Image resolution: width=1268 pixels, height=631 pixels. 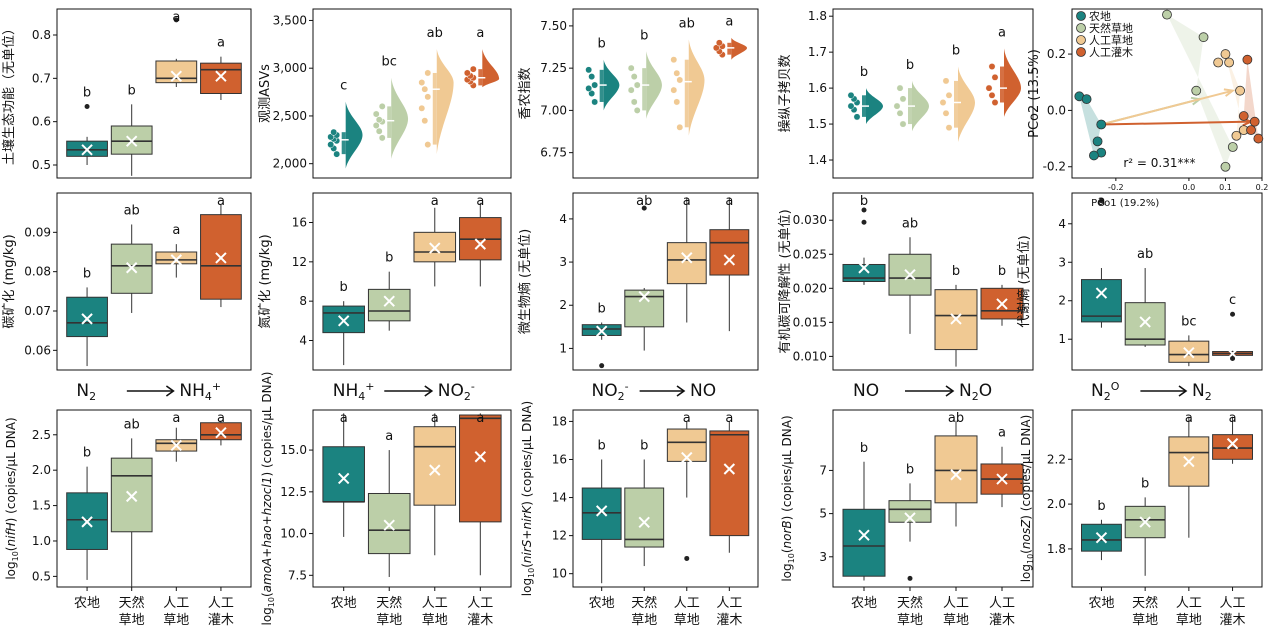 I want to click on mini-box, so click(x=434, y=108).